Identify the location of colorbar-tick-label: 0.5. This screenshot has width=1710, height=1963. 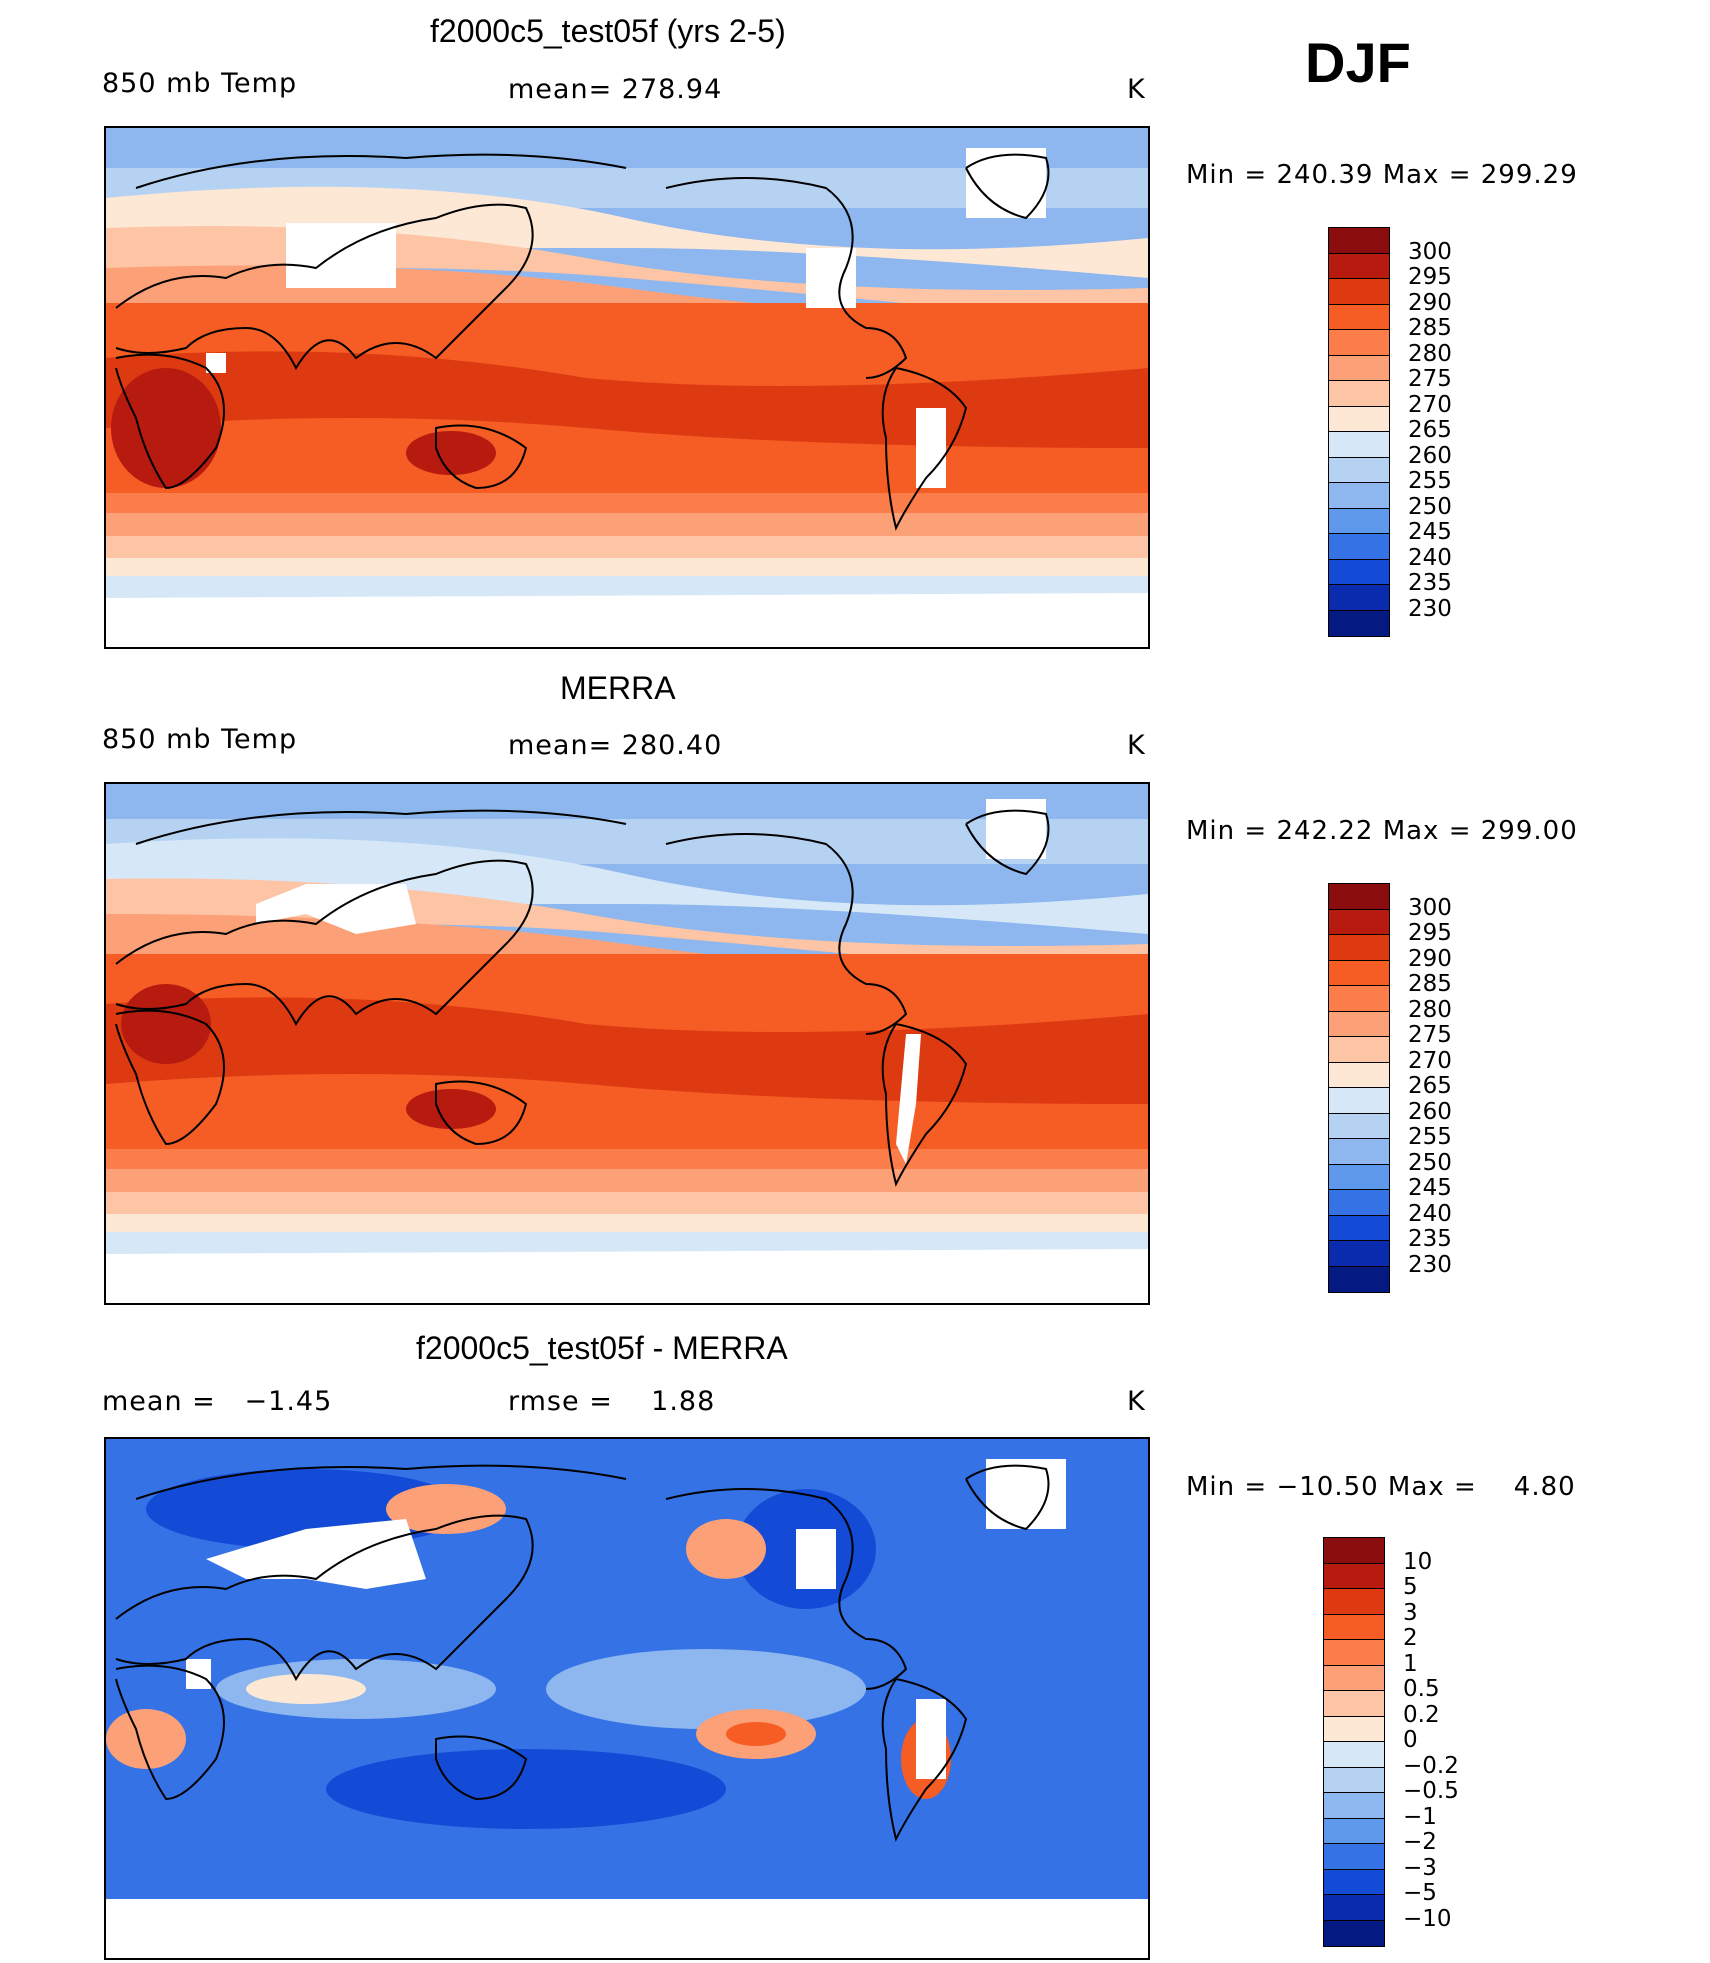
(1421, 1689).